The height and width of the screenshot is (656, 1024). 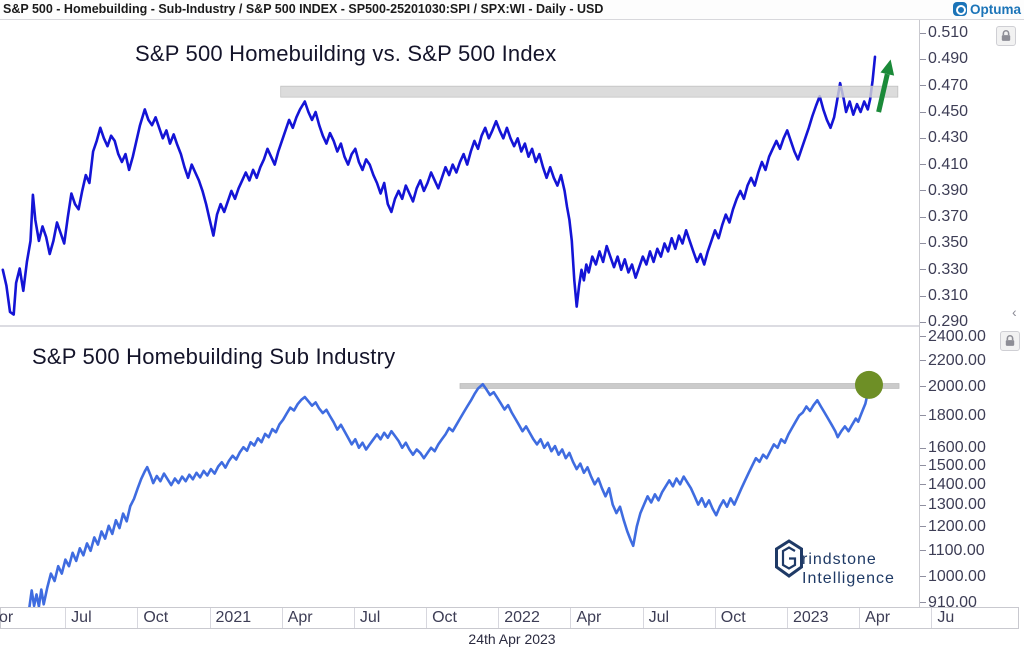 I want to click on y-tick-label: 0.330, so click(x=948, y=269).